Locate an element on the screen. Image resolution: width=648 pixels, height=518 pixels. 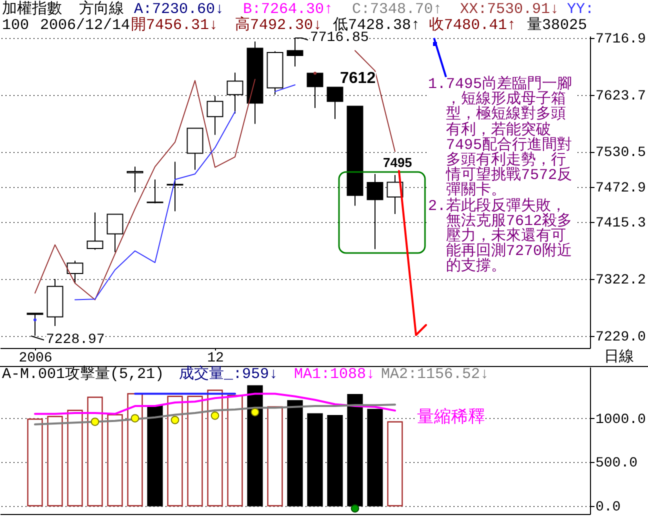
chart-subtitle: 方向線 is located at coordinates (101, 9).